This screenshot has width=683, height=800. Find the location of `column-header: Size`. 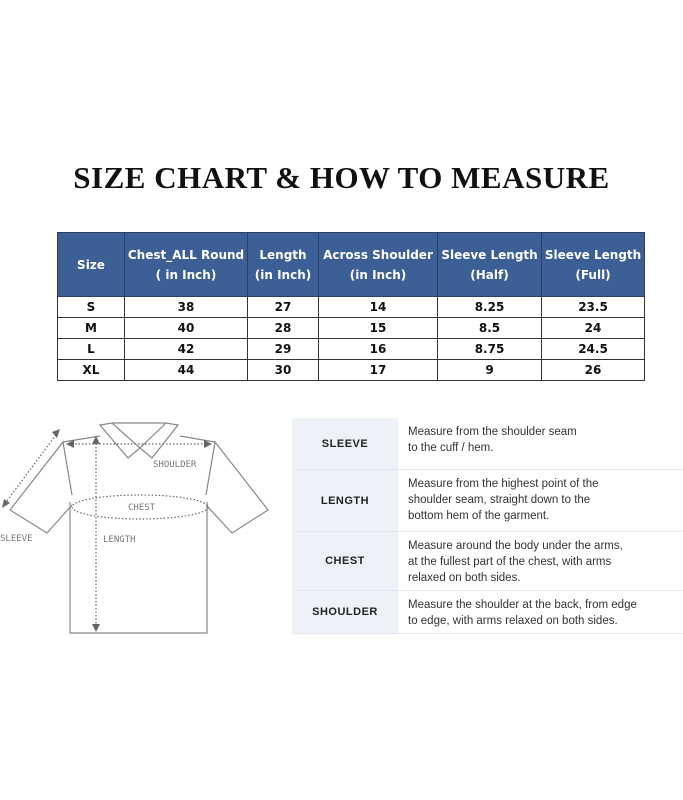

column-header: Size is located at coordinates (91, 264).